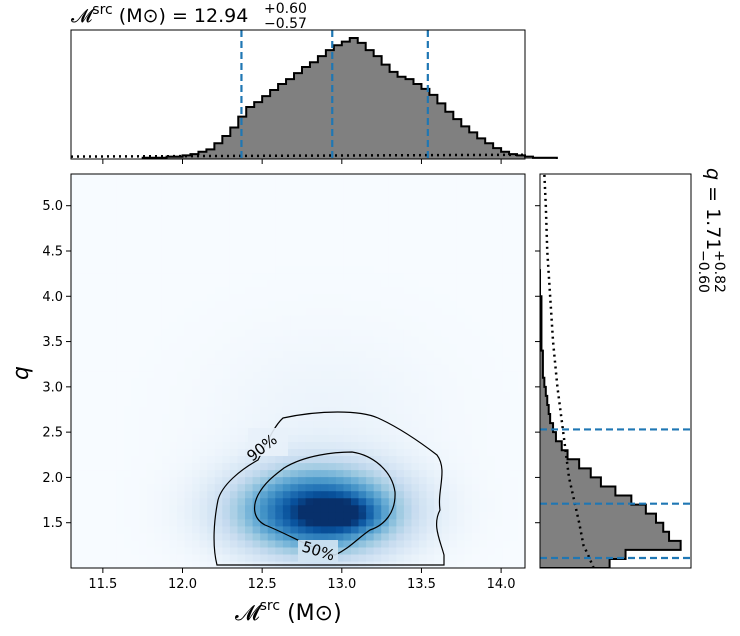  What do you see at coordinates (52, 523) in the screenshot?
I see `y-tick-label: 1.5` at bounding box center [52, 523].